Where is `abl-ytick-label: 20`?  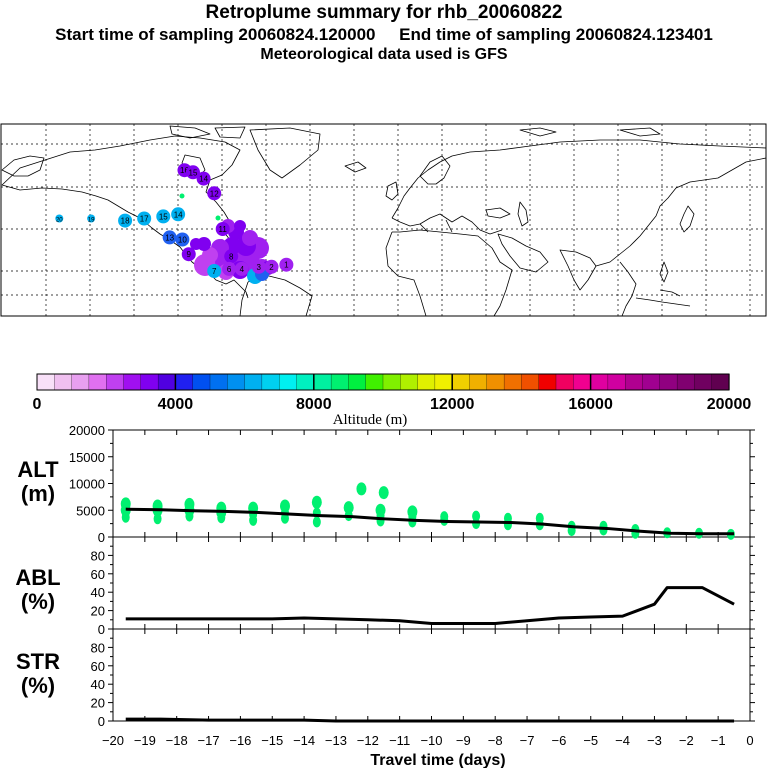 abl-ytick-label: 20 is located at coordinates (98, 611).